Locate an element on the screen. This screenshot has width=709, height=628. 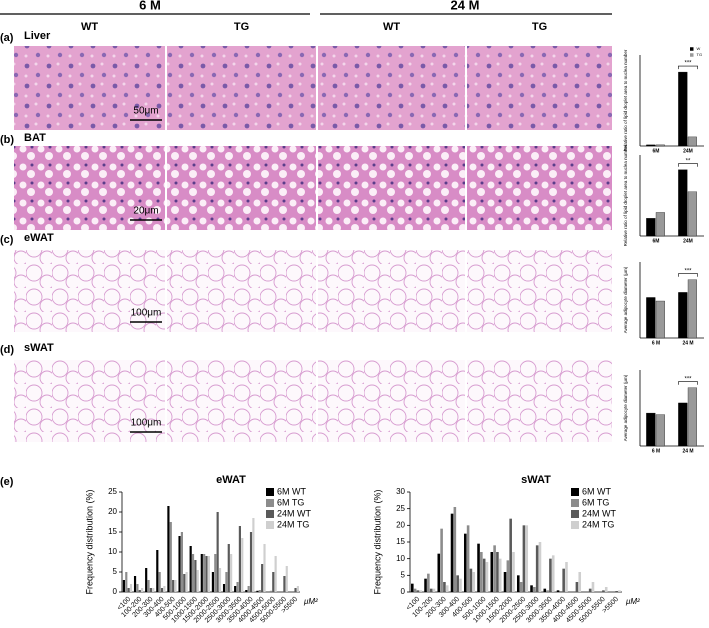
x-tick-label: 24M is located at coordinates (688, 241).